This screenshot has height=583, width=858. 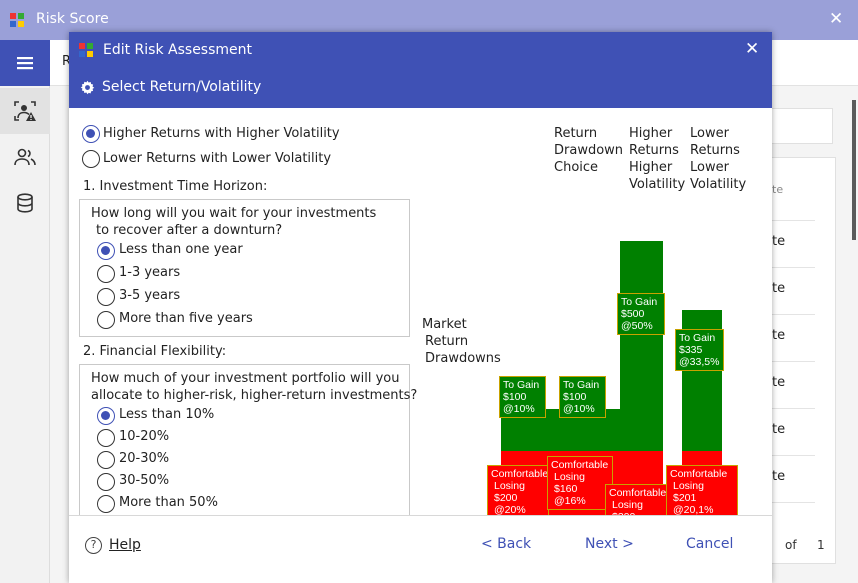 What do you see at coordinates (175, 186) in the screenshot?
I see `section-heading-time-horizon: 1. Investment Time Horizon:` at bounding box center [175, 186].